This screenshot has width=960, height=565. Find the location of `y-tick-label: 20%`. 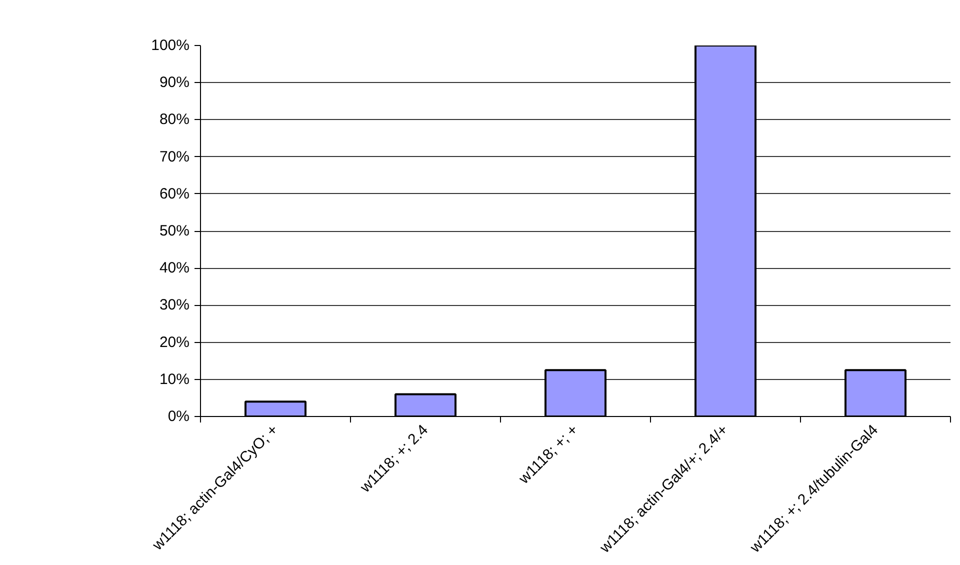

y-tick-label: 20% is located at coordinates (174, 342).